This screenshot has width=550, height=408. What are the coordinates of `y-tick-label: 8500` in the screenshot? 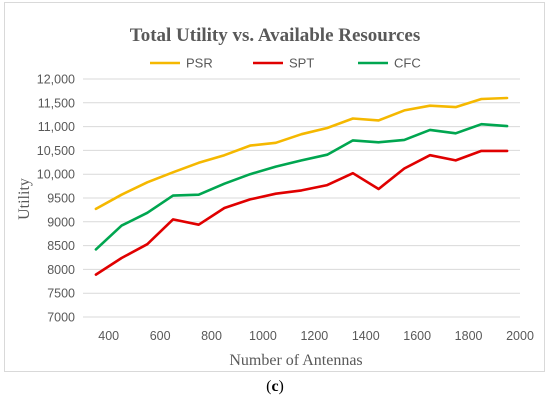 It's located at (61, 246).